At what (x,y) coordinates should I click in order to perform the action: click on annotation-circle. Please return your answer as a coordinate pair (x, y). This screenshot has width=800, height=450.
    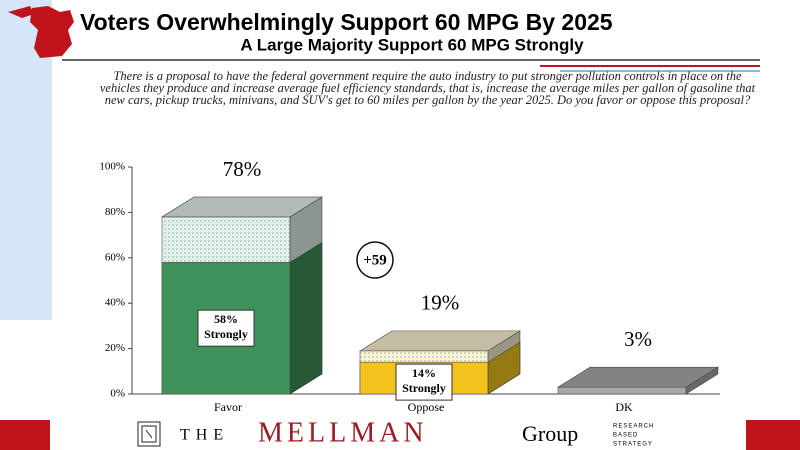
    Looking at the image, I should click on (375, 260).